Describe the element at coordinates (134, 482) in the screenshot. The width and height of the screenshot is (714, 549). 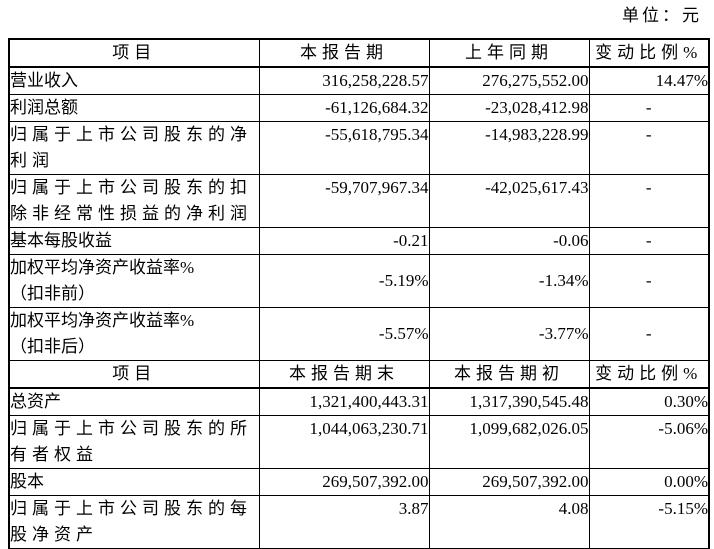
I see `row-label: 股本` at that location.